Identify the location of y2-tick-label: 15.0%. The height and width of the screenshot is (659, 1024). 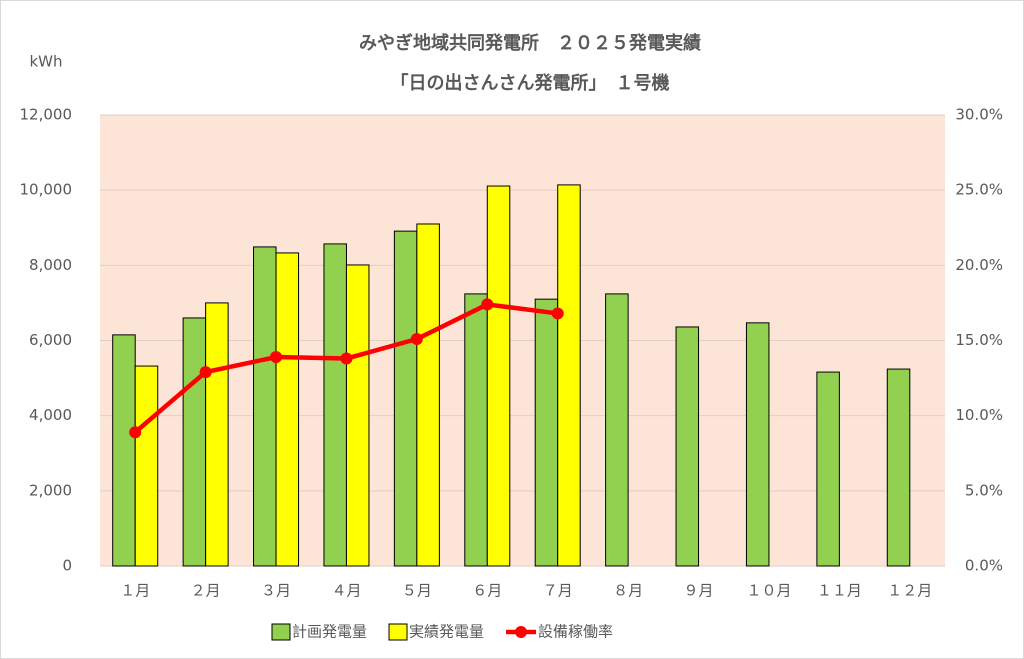
(979, 340).